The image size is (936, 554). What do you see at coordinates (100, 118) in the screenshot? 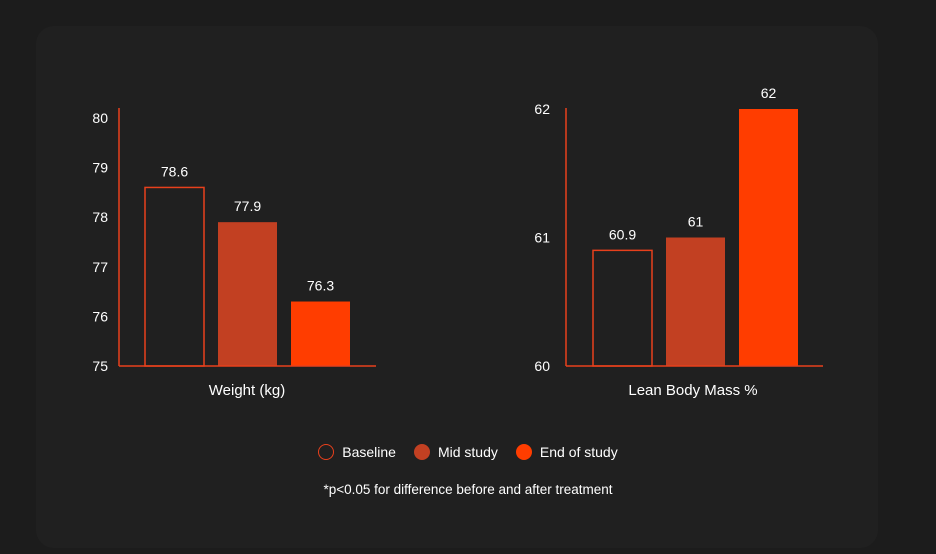
I see `y-tick-label: 80` at bounding box center [100, 118].